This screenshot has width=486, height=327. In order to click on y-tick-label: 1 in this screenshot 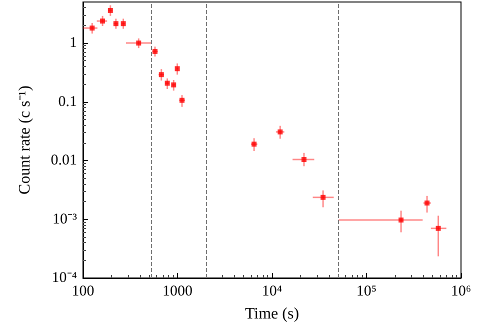, I will do `click(73, 43)`.